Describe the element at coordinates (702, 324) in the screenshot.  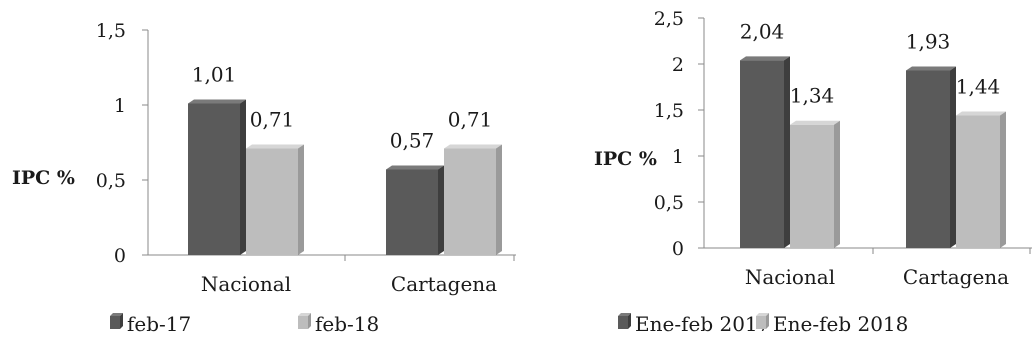
I see `legend-label: Ene-feb 2017` at that location.